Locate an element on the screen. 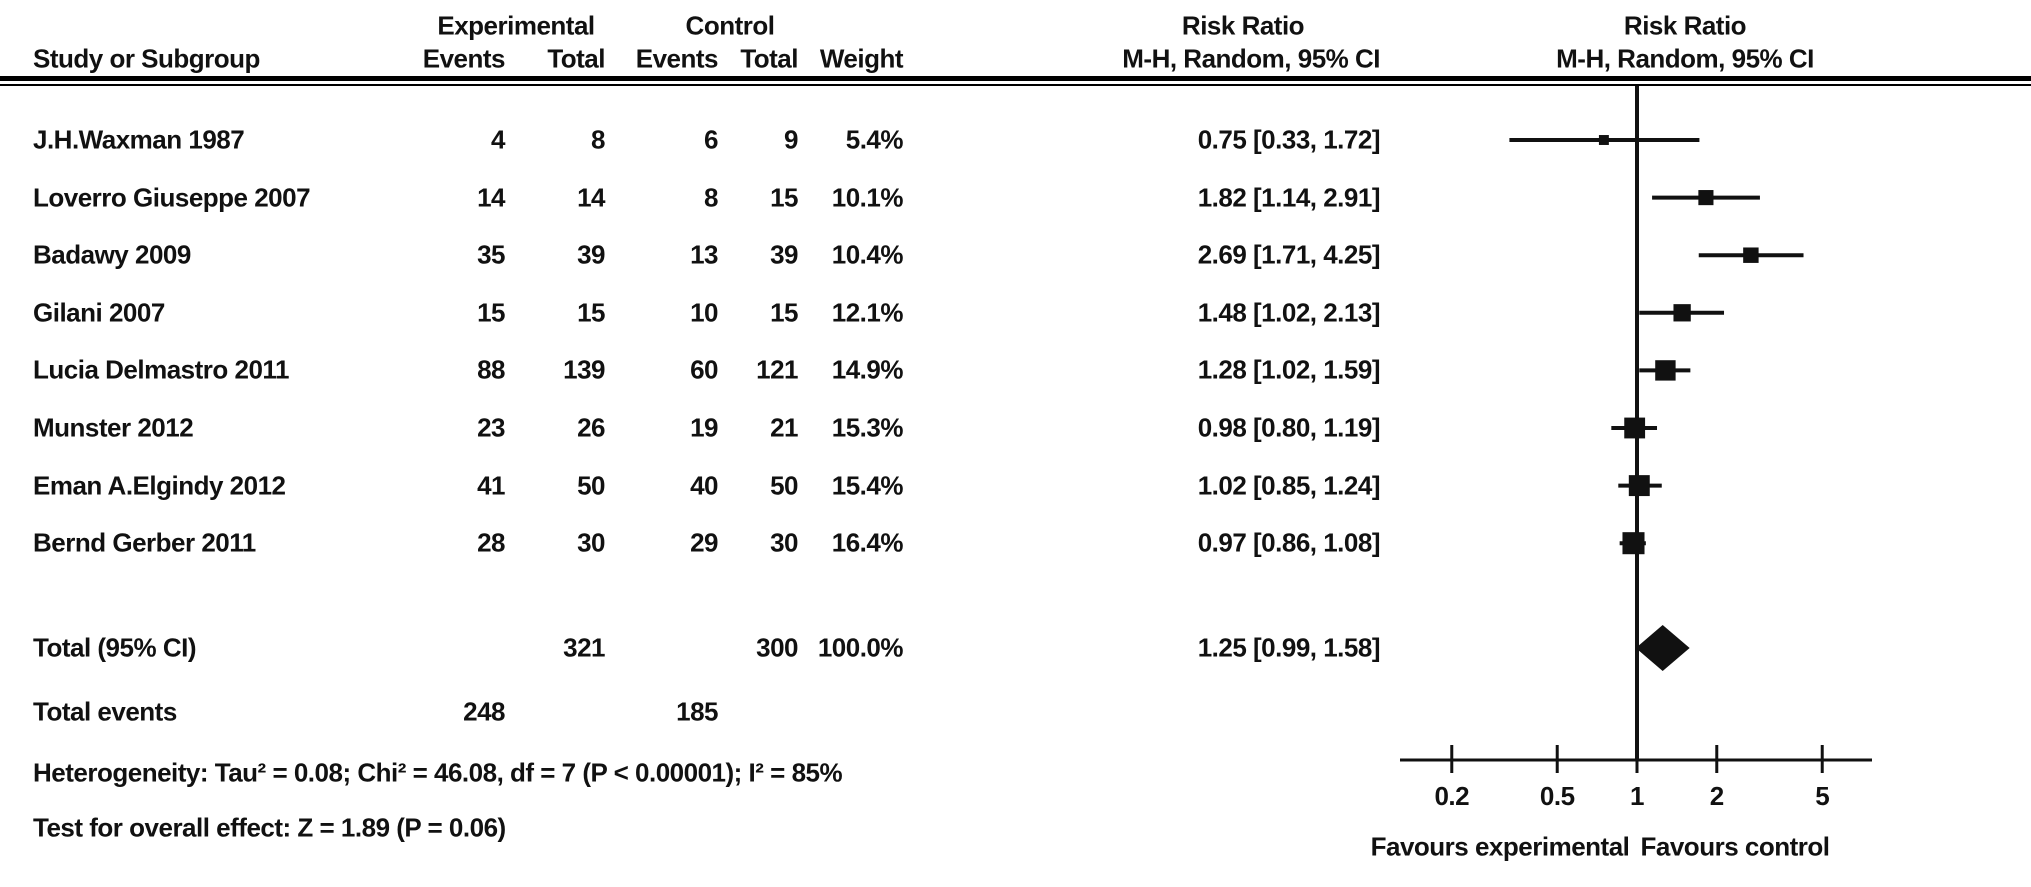 This screenshot has height=887, width=2031. x-axis-tick-label: 5 is located at coordinates (1822, 796).